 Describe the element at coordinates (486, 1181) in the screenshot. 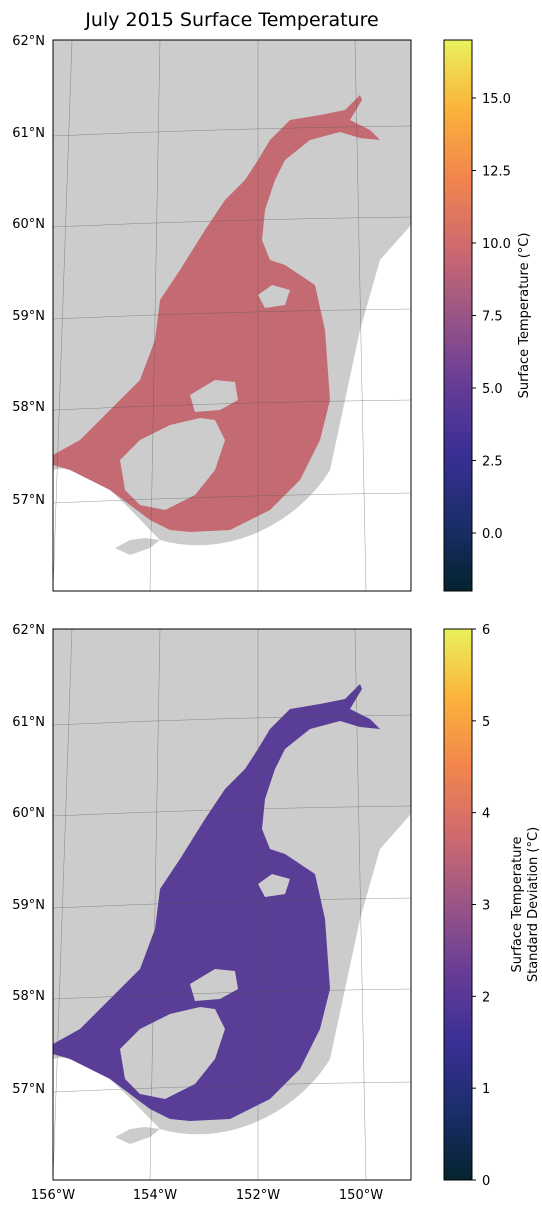

I see `colorbar-tick-label: 0` at that location.